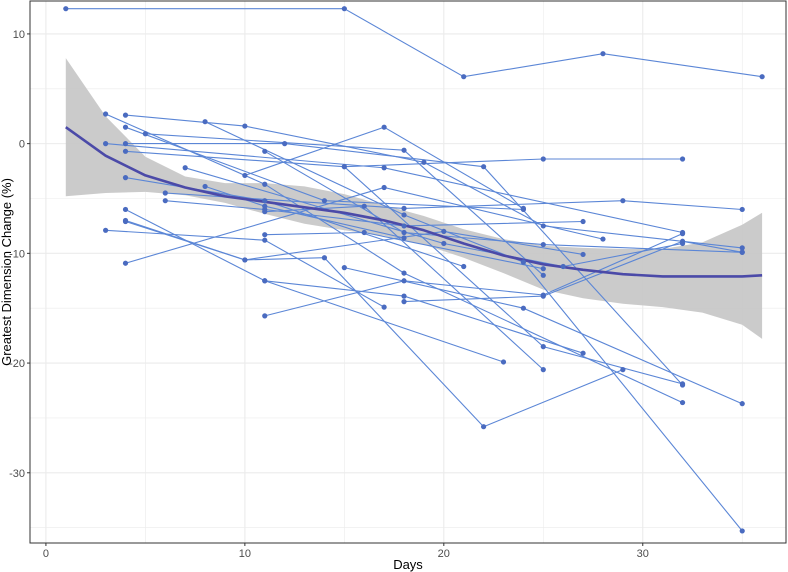 This screenshot has height=572, width=788. What do you see at coordinates (19, 35) in the screenshot?
I see `y-tick-label: 10` at bounding box center [19, 35].